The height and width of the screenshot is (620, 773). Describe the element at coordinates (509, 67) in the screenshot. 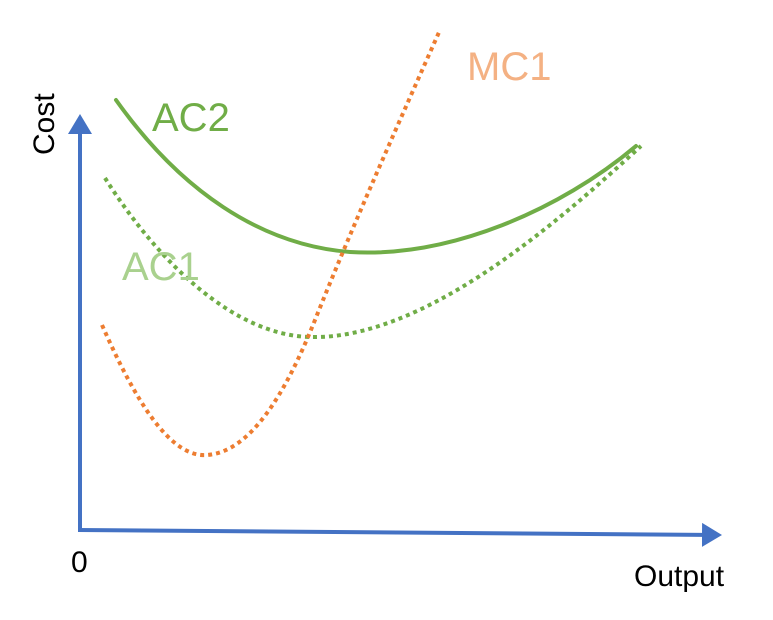

I see `mc1-label: MC1` at that location.